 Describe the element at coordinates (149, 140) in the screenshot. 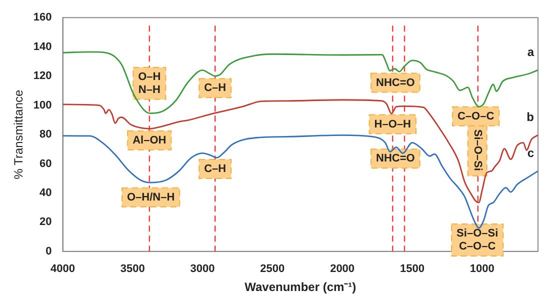

I see `annotation: Al–OH` at that location.